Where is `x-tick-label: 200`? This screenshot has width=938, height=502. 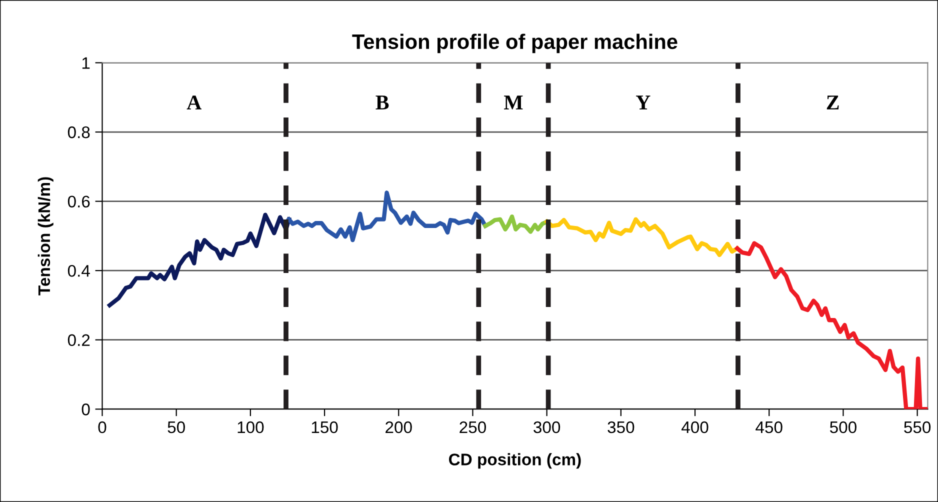
x-tick-label: 200 is located at coordinates (399, 427).